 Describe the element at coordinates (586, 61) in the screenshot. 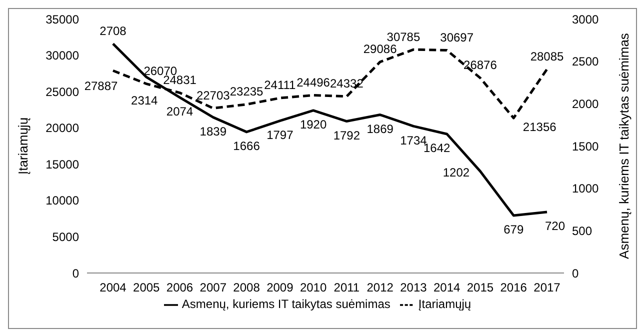

I see `y2-tick-label: 2500` at that location.